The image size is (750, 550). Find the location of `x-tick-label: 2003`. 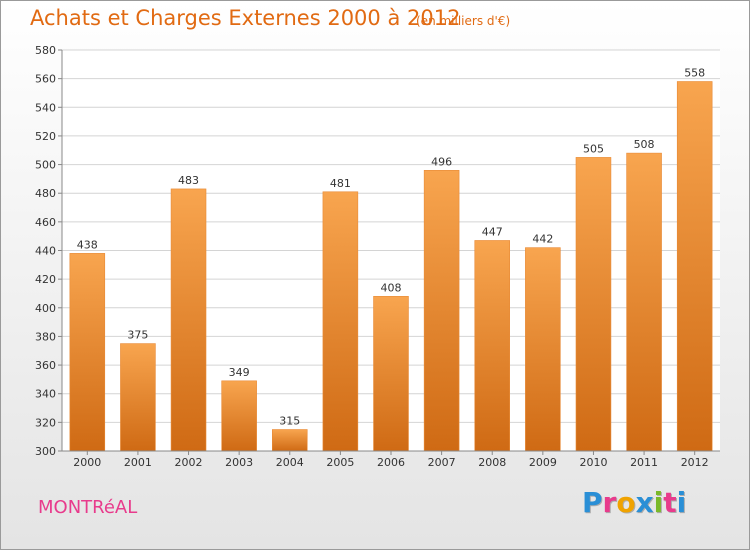

x-tick-label: 2003 is located at coordinates (239, 462).